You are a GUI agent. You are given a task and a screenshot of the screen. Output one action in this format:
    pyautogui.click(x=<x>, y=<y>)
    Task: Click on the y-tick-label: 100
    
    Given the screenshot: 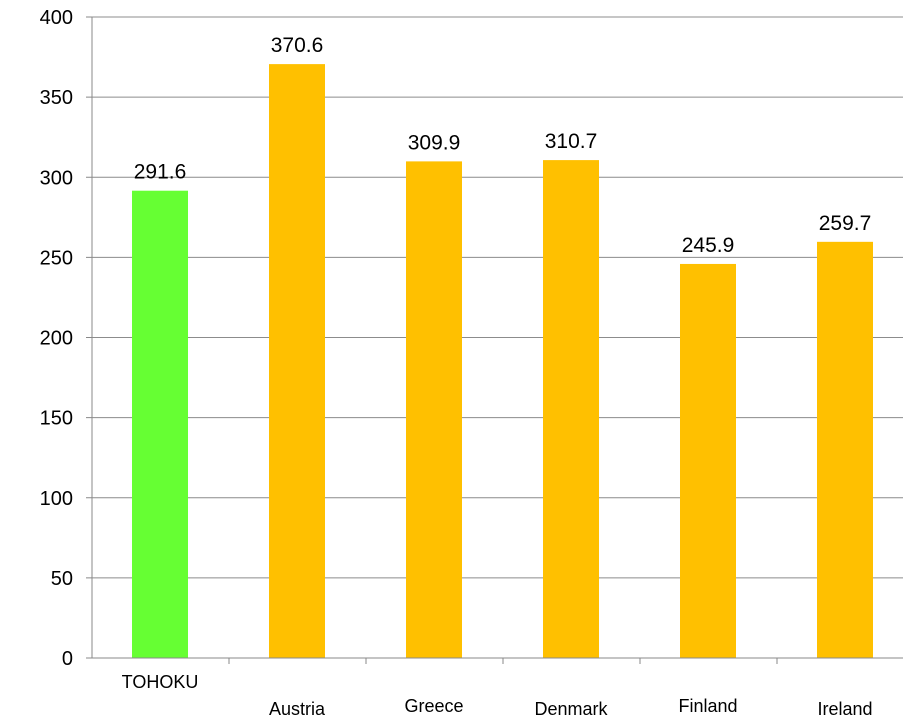 What is the action you would take?
    pyautogui.click(x=56, y=499)
    